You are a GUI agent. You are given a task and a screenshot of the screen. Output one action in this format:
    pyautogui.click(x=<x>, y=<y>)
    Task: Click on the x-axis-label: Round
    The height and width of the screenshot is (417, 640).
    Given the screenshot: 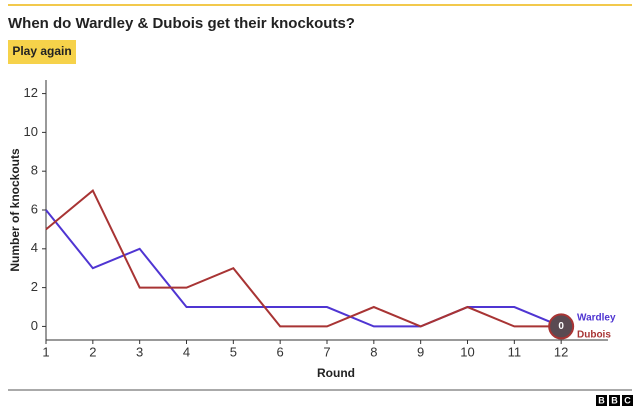 What is the action you would take?
    pyautogui.click(x=336, y=373)
    